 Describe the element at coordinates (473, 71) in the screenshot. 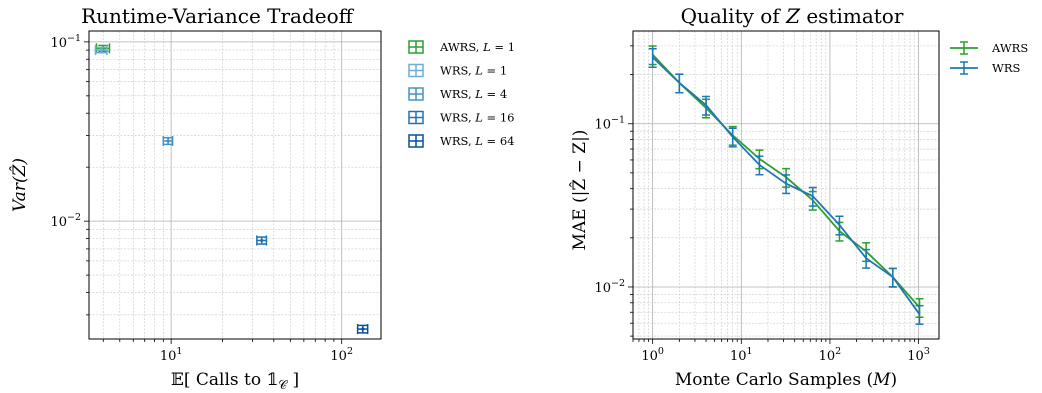

I see `left-legend-label: WRS, L = 1` at that location.